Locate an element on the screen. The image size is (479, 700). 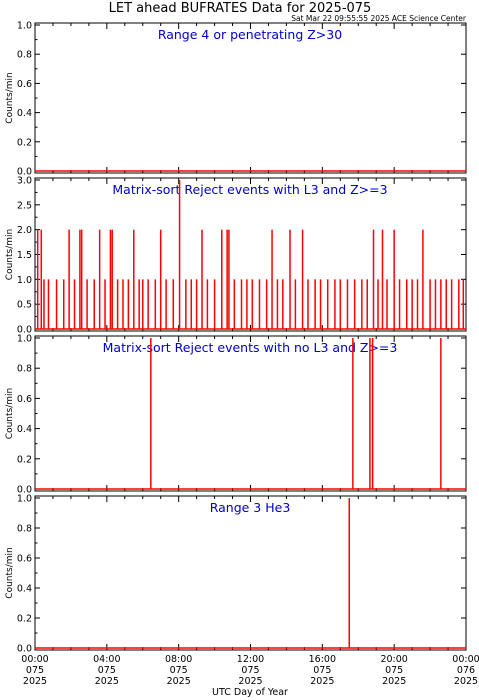
figure-title: LET ahead BUFRATES Data for 2025-075 is located at coordinates (240, 8).